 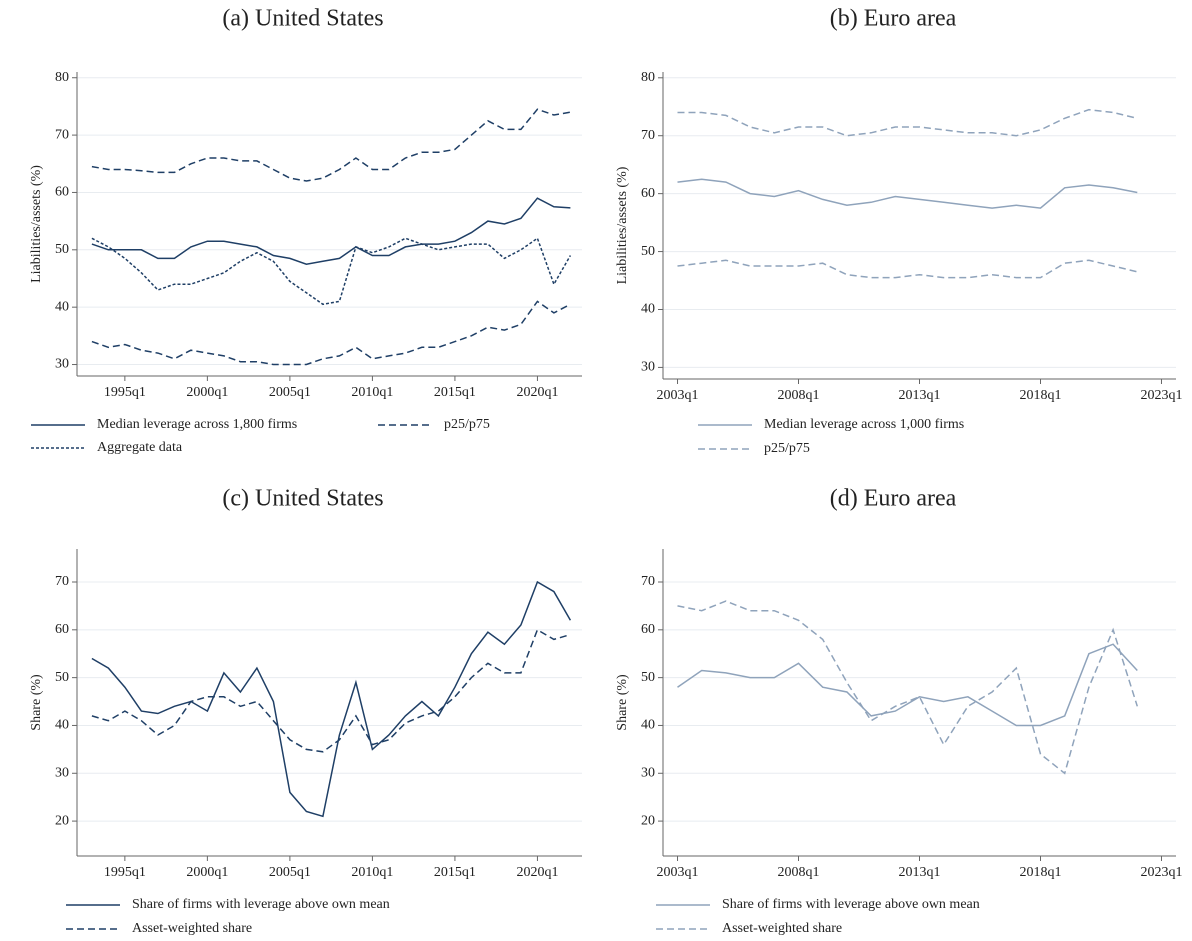 I want to click on panel-title: (c) United States, so click(x=302, y=499).